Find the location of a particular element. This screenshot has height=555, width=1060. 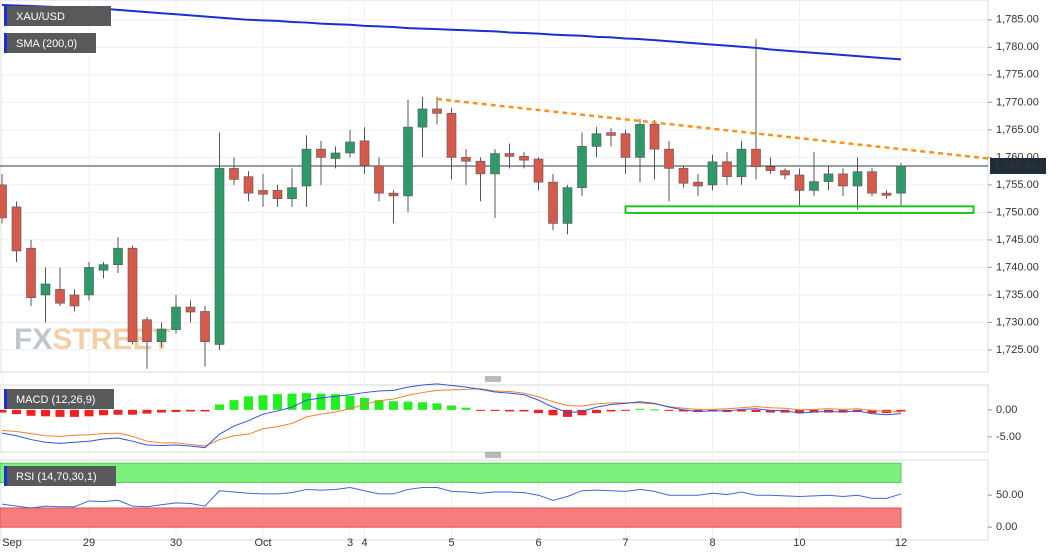

price-tag-label: 1,758.44 is located at coordinates (1016, 166).